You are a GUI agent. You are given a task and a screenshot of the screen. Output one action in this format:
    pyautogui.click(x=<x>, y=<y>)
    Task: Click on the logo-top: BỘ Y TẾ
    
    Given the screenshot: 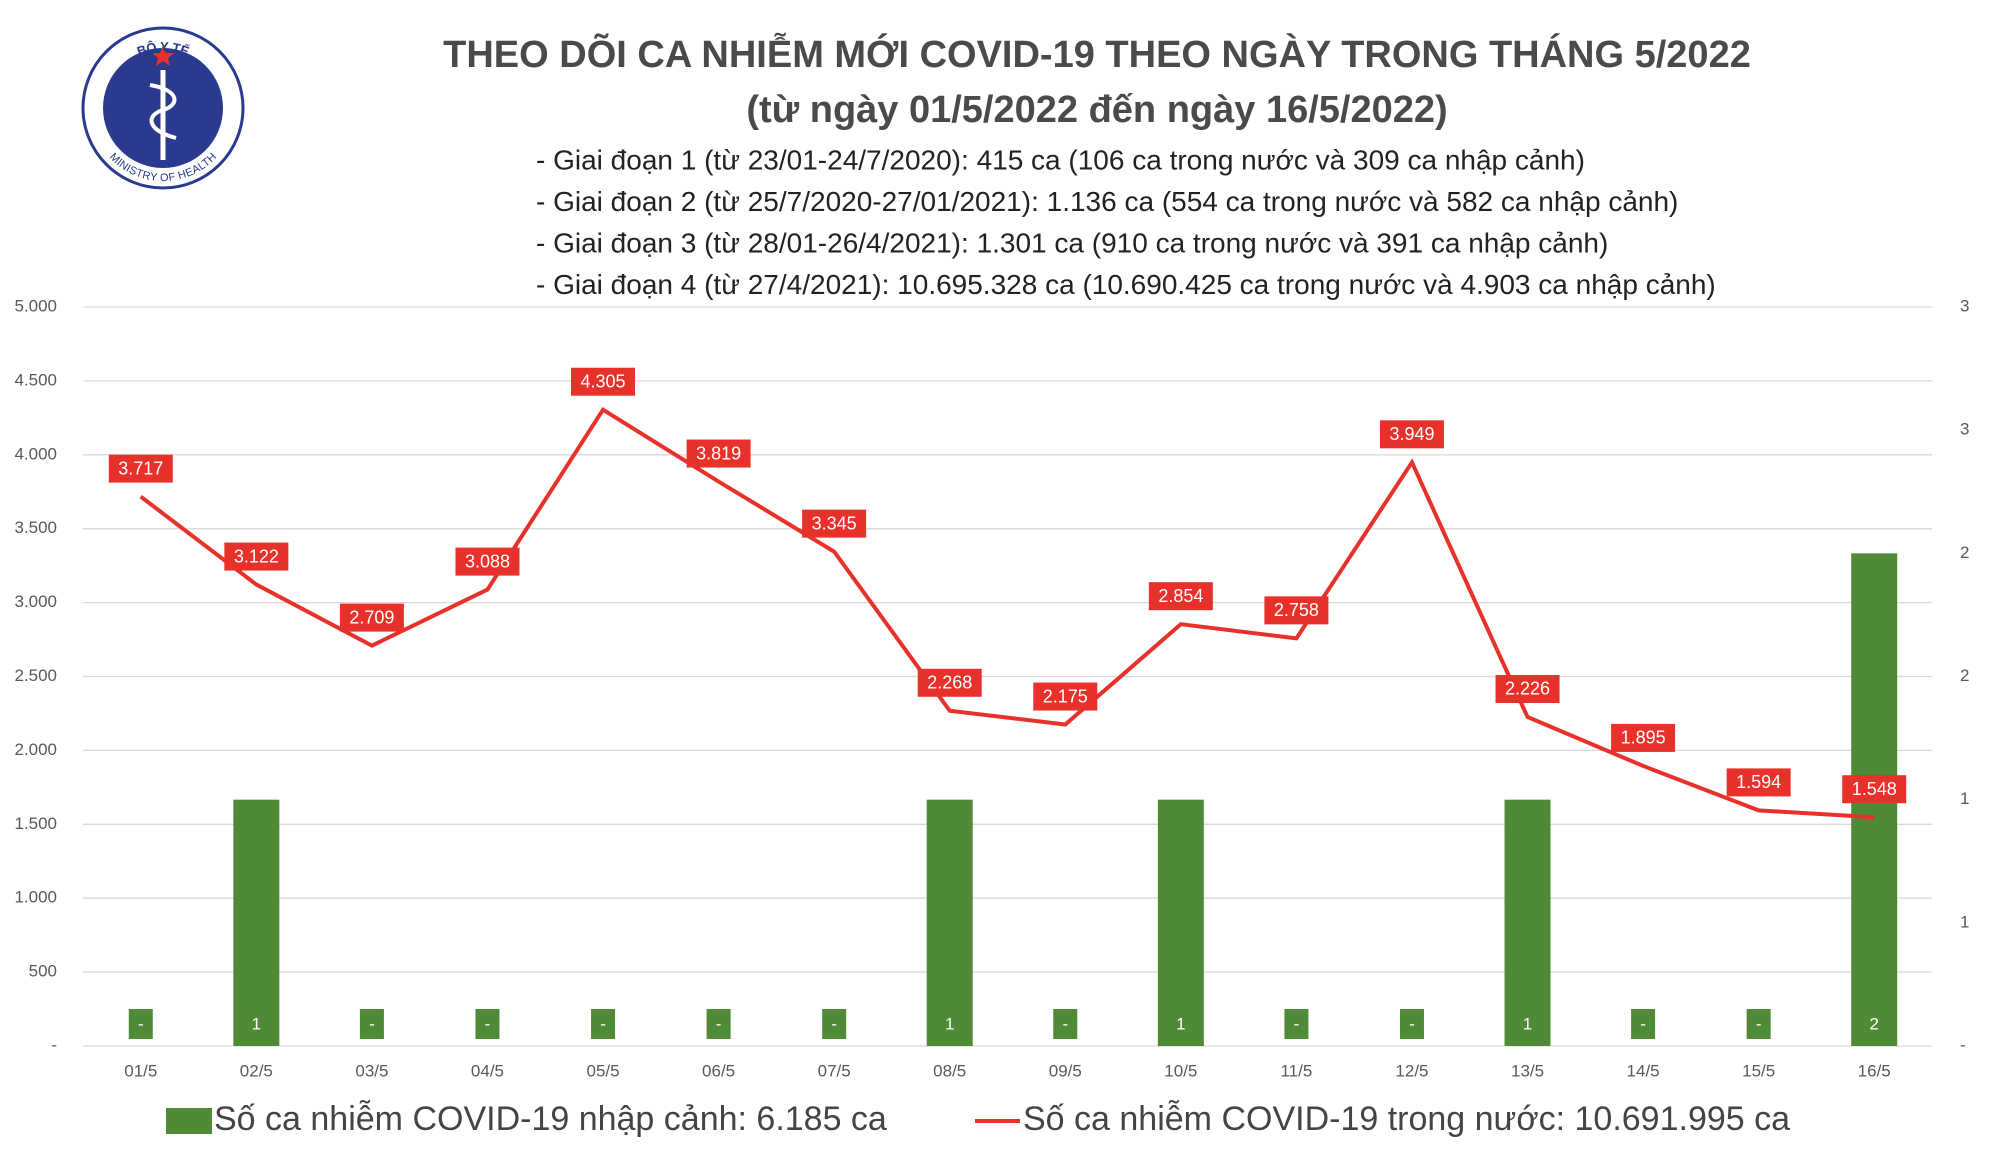 What is the action you would take?
    pyautogui.click(x=163, y=49)
    